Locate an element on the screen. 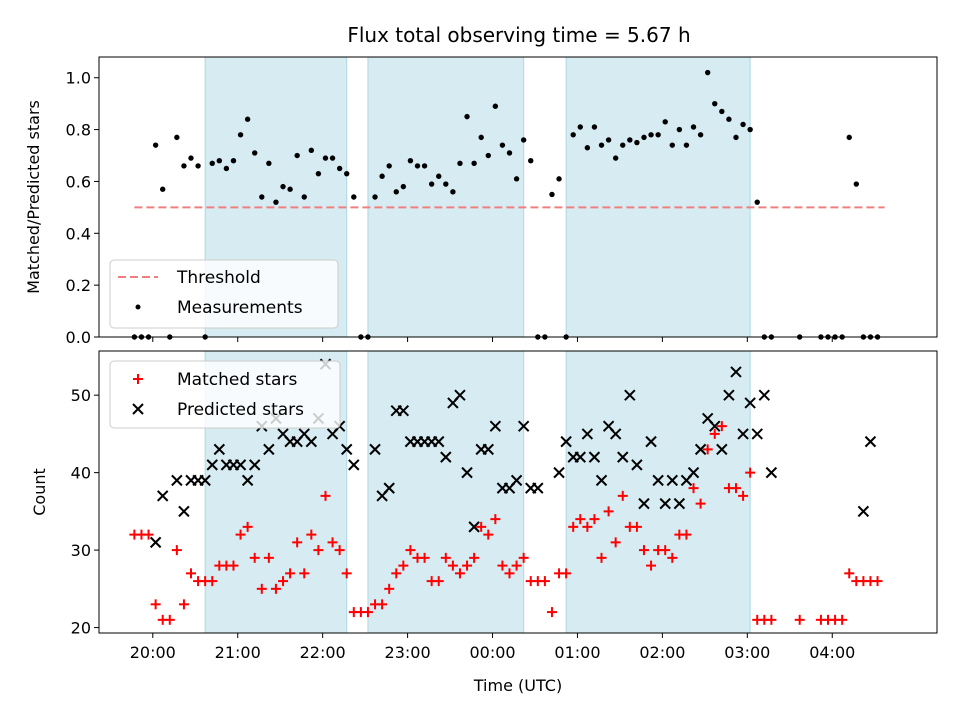 This screenshot has width=960, height=720. bottom-y-axis-ticks: 20 30 40 50 is located at coordinates (85, 512).